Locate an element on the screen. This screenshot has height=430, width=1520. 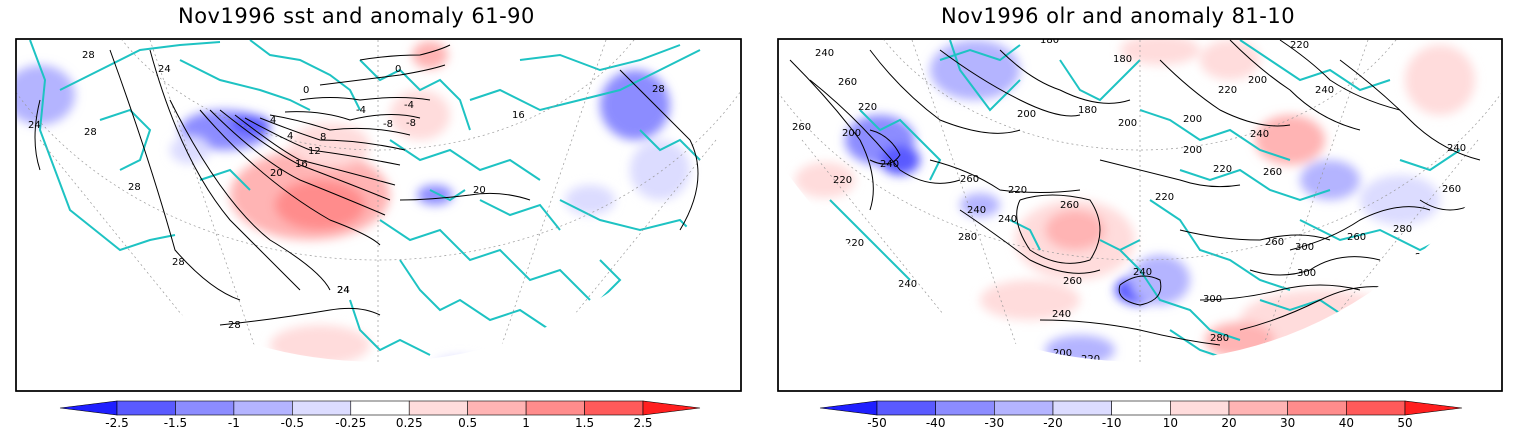
sst-colorbar-tick-label: -0.5 is located at coordinates (292, 423).